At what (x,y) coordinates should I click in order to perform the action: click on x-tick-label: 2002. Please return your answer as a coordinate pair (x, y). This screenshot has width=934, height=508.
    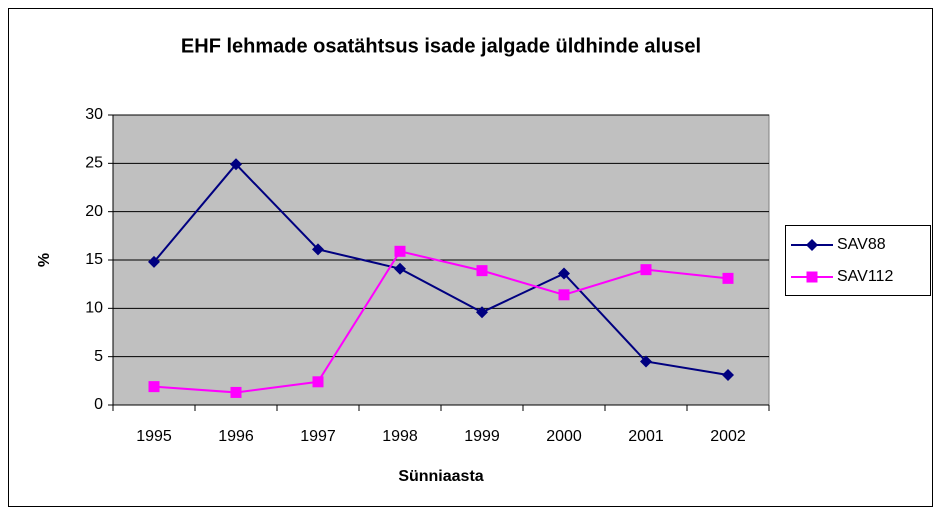
    Looking at the image, I should click on (728, 436).